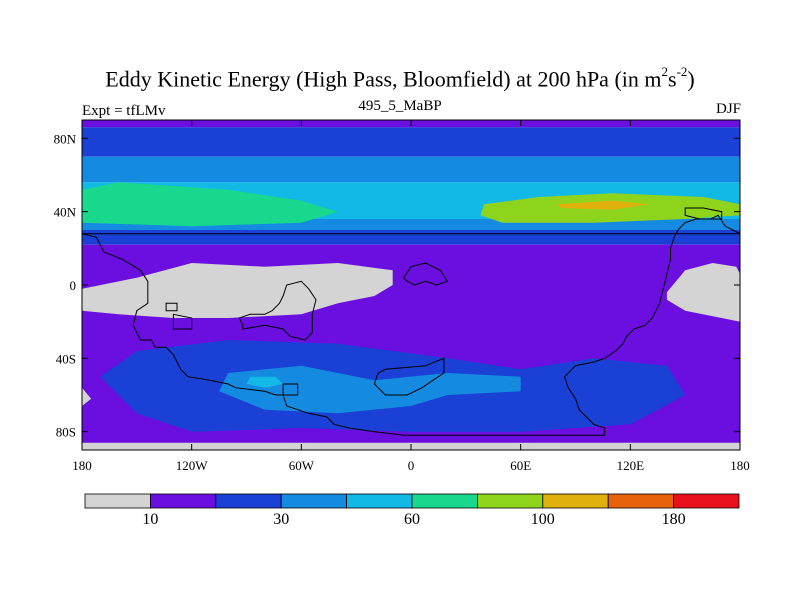 This screenshot has height=600, width=800. Describe the element at coordinates (124, 111) in the screenshot. I see `experiment-label: Expt = tfLMv` at that location.